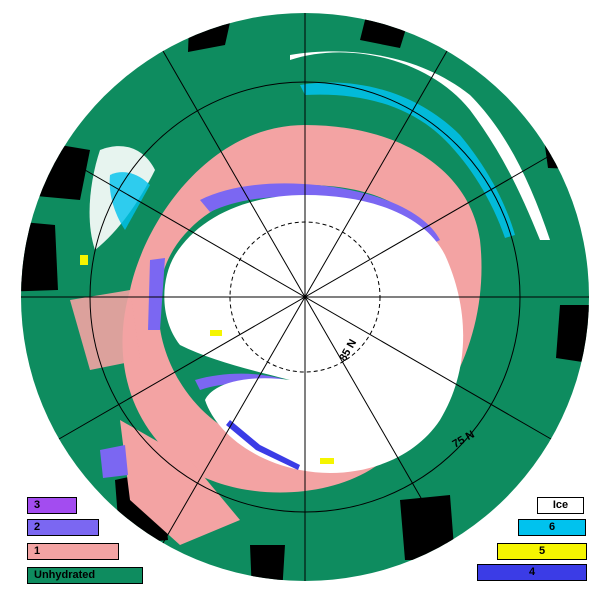 This screenshot has height=594, width=602. I want to click on legend-item-6: 6, so click(552, 527).